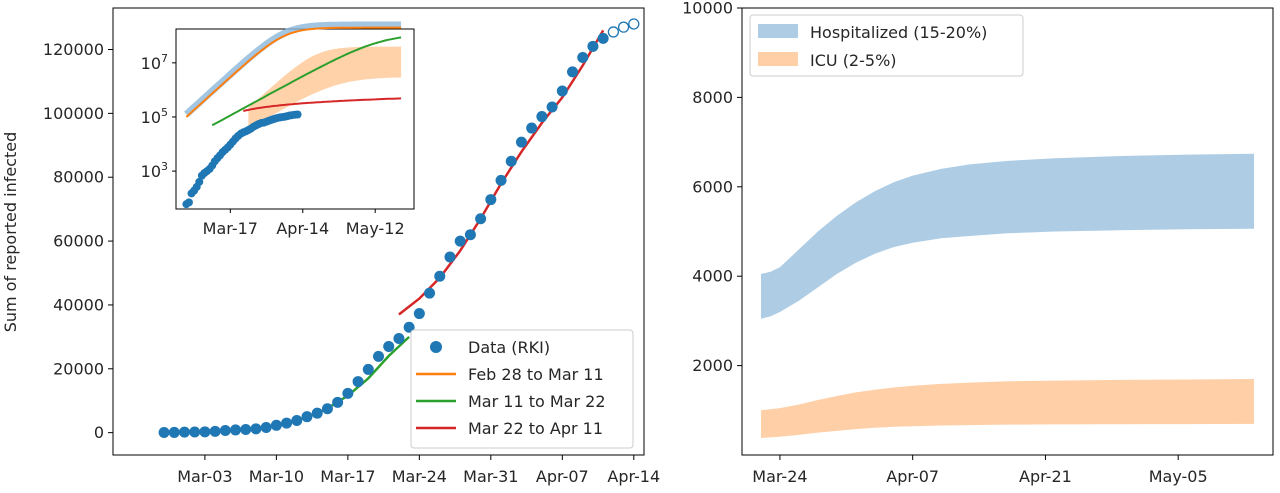  What do you see at coordinates (375, 228) in the screenshot?
I see `inset-x-tick-label: May-12` at bounding box center [375, 228].